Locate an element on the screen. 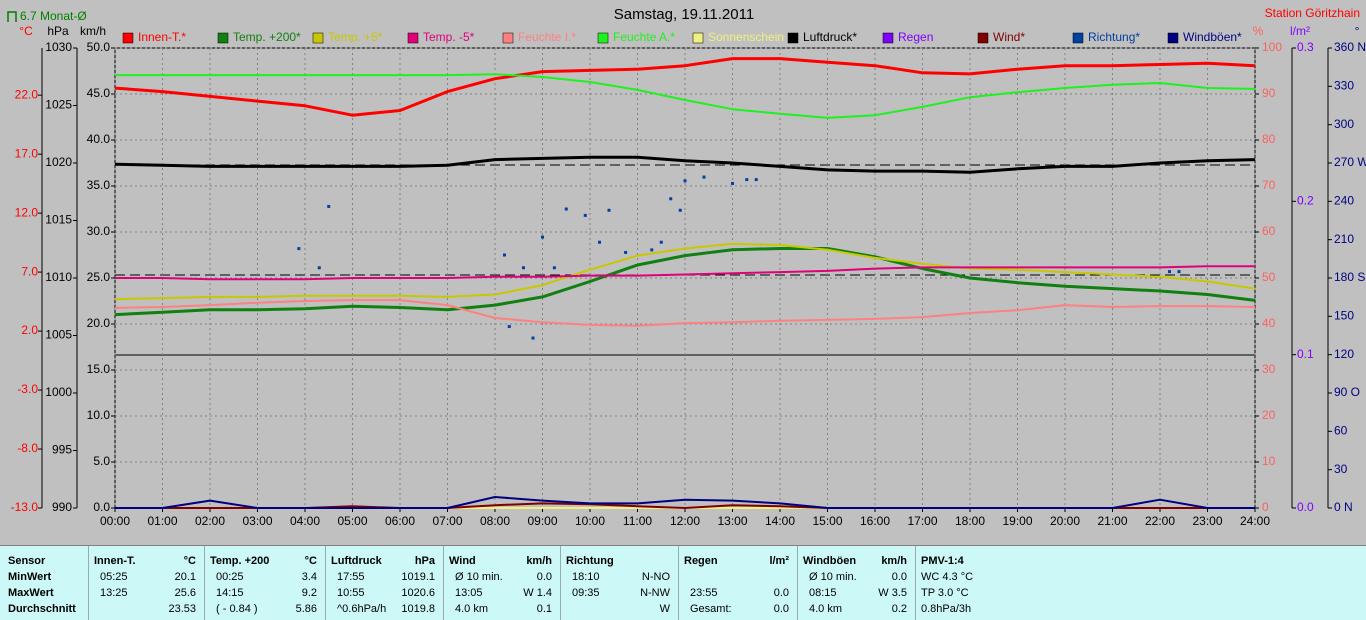 The height and width of the screenshot is (620, 1366). legend-label: Feuchte I.* is located at coordinates (547, 37).